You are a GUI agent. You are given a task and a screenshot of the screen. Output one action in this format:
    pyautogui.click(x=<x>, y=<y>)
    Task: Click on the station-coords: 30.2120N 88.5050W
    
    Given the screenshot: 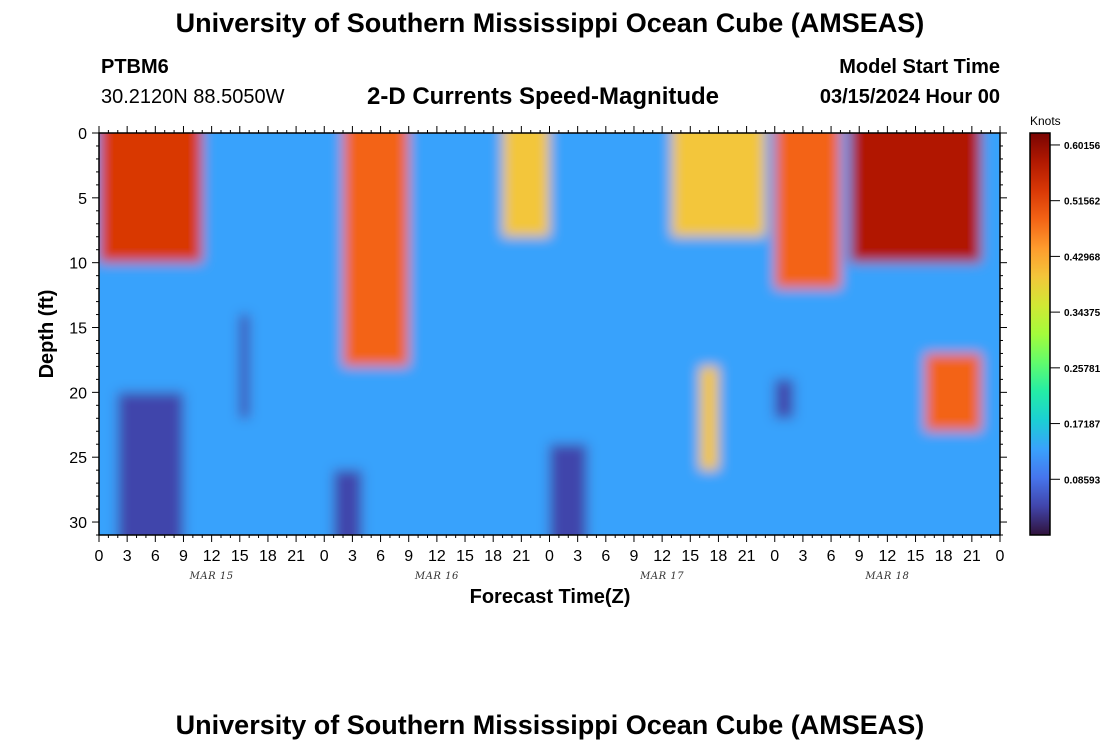 What is the action you would take?
    pyautogui.click(x=193, y=97)
    